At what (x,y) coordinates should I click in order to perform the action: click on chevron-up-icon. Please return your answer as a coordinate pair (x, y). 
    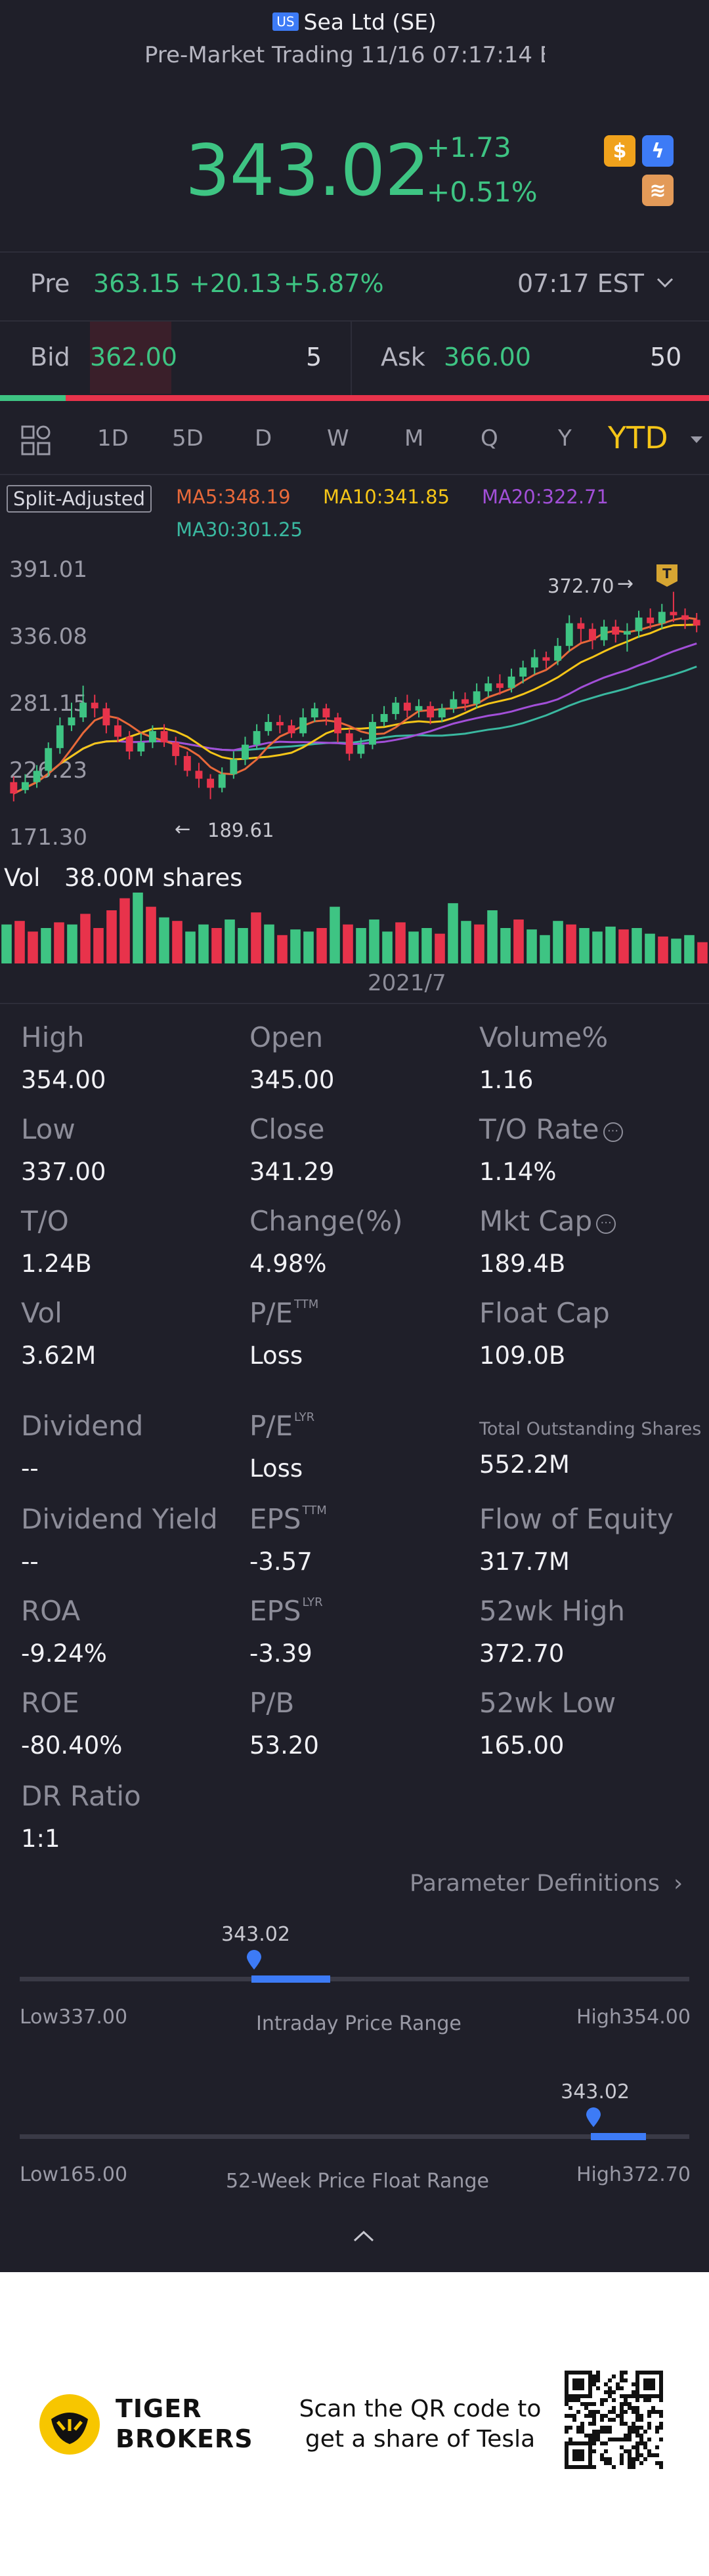
    Looking at the image, I should click on (364, 2236).